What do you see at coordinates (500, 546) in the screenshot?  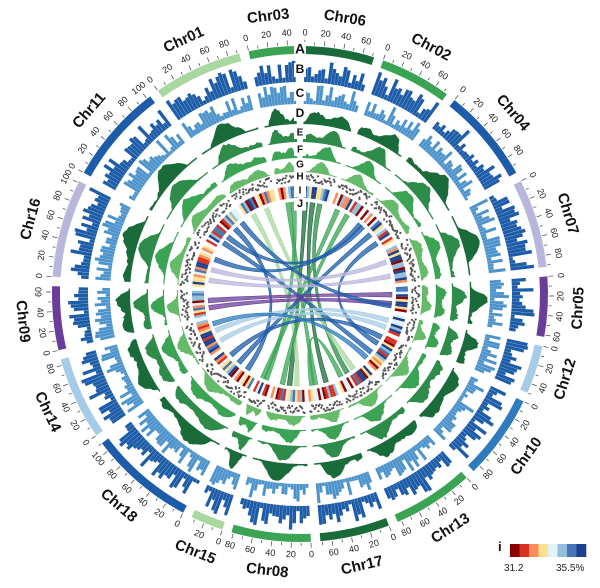 I see `legend-letter: i` at bounding box center [500, 546].